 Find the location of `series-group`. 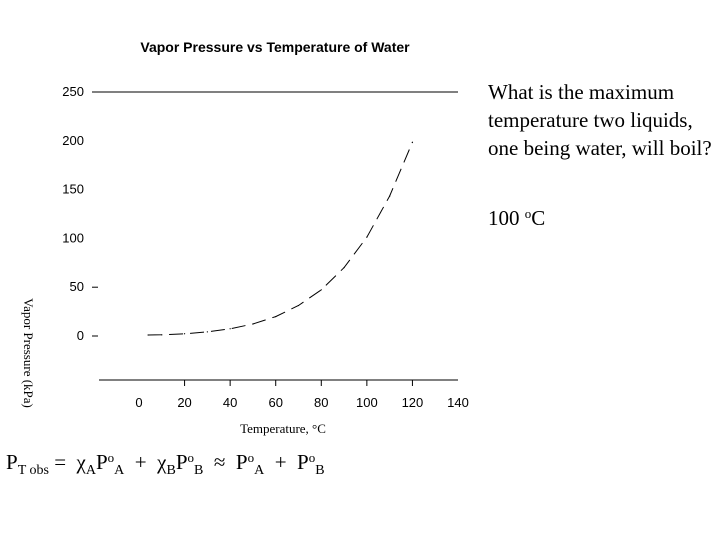

series-group is located at coordinates (280, 238).